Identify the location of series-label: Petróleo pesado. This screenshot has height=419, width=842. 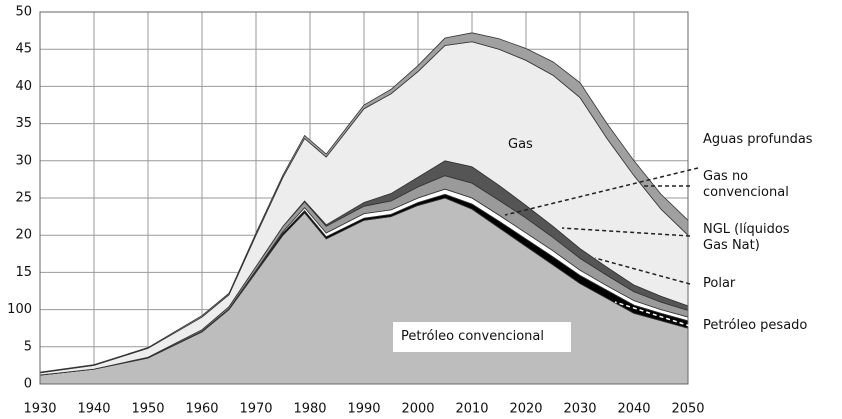
(755, 325).